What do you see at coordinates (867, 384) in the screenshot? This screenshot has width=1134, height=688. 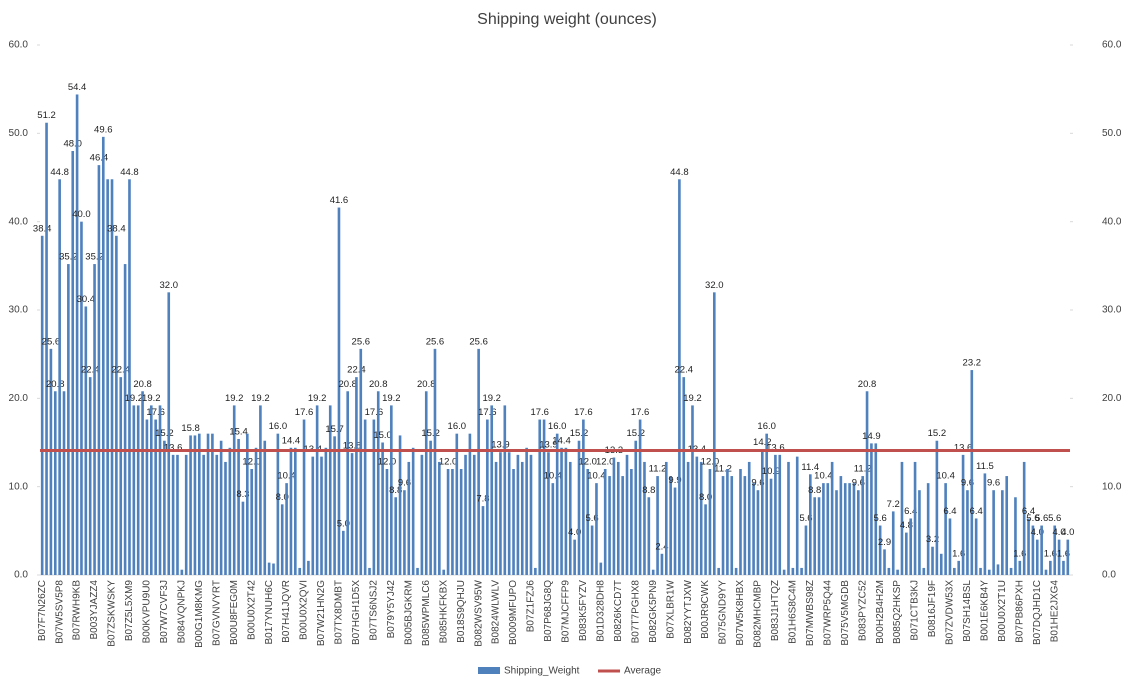 I see `data-label: 20.8` at bounding box center [867, 384].